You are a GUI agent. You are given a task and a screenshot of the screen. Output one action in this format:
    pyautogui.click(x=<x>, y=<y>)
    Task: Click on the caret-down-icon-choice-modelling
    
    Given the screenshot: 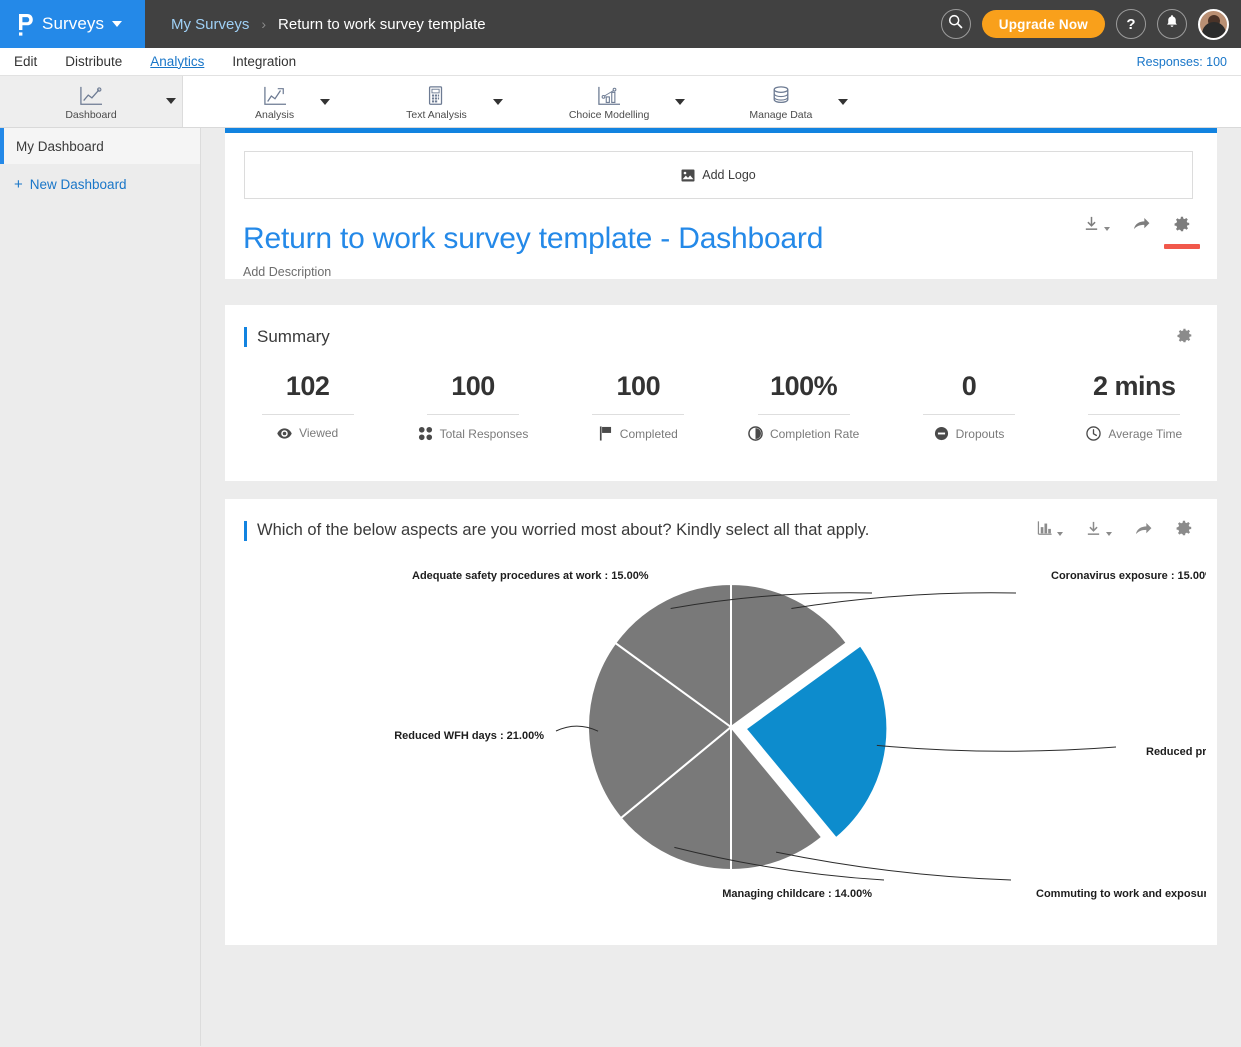 What is the action you would take?
    pyautogui.click(x=680, y=101)
    